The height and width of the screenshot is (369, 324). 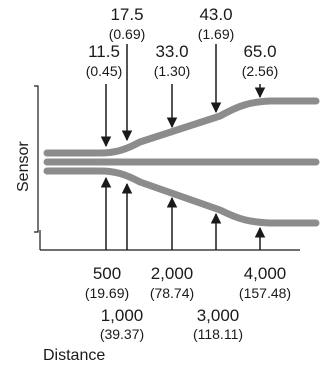 What do you see at coordinates (181, 127) in the screenshot?
I see `beam-upper-edge` at bounding box center [181, 127].